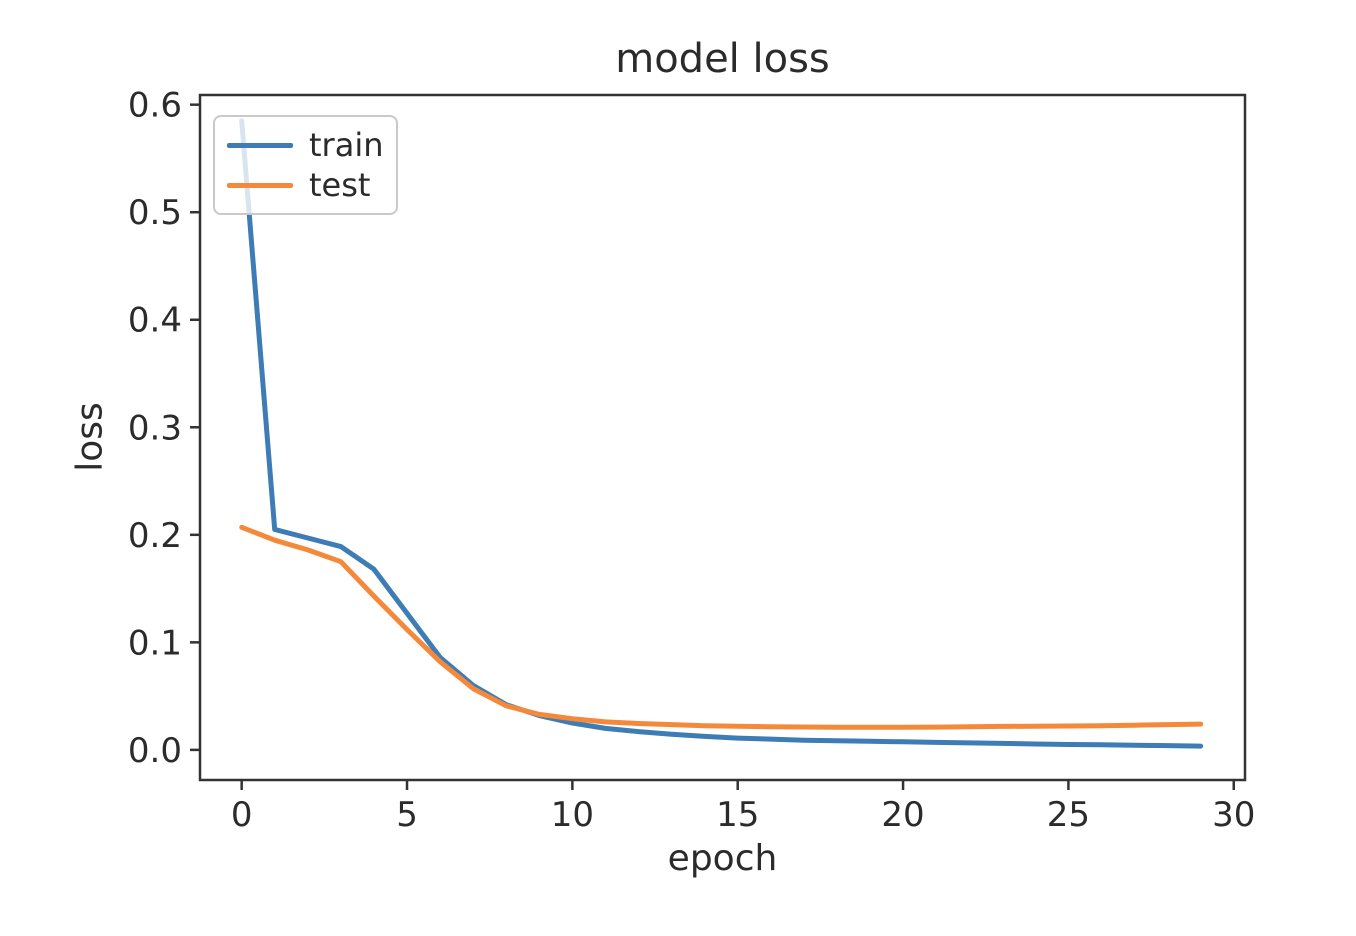 The image size is (1356, 936). I want to click on y-tick-label: 0.5, so click(155, 213).